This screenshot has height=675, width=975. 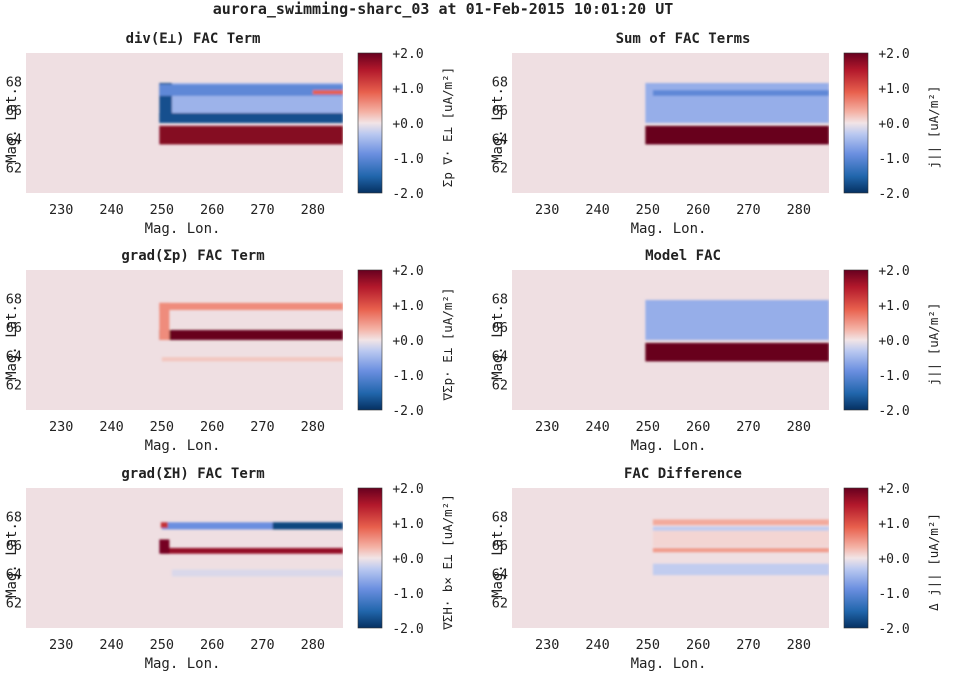 What do you see at coordinates (447, 562) in the screenshot?
I see `colorbar-label: ∇ΣH· b× E⊥ [uA/m²]` at bounding box center [447, 562].